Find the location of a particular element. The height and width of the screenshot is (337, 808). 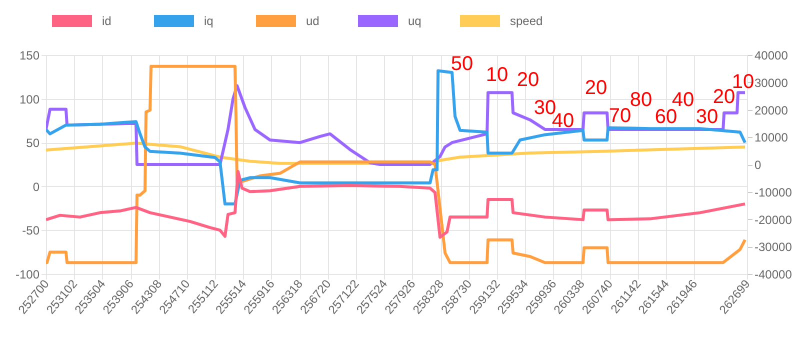

y-tick-label: 0 is located at coordinates (36, 187).